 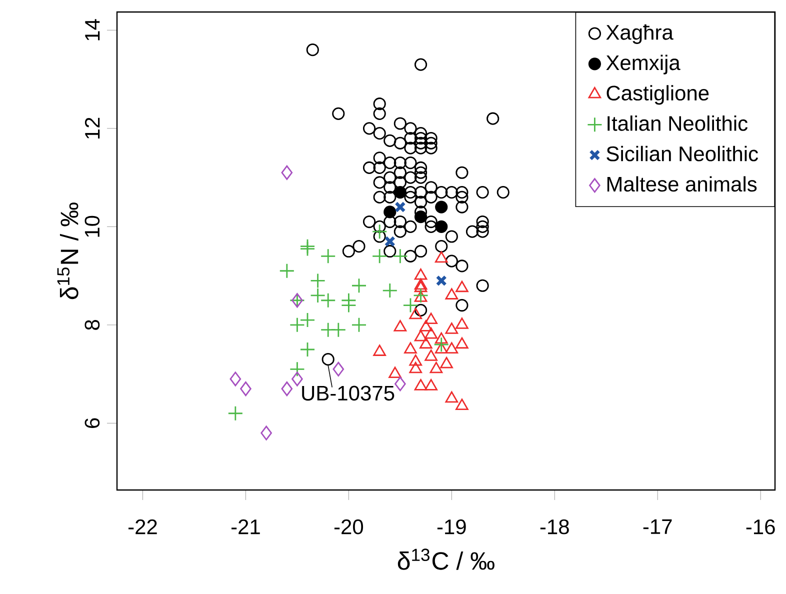 What do you see at coordinates (92, 29) in the screenshot?
I see `y-tick-label: 14` at bounding box center [92, 29].